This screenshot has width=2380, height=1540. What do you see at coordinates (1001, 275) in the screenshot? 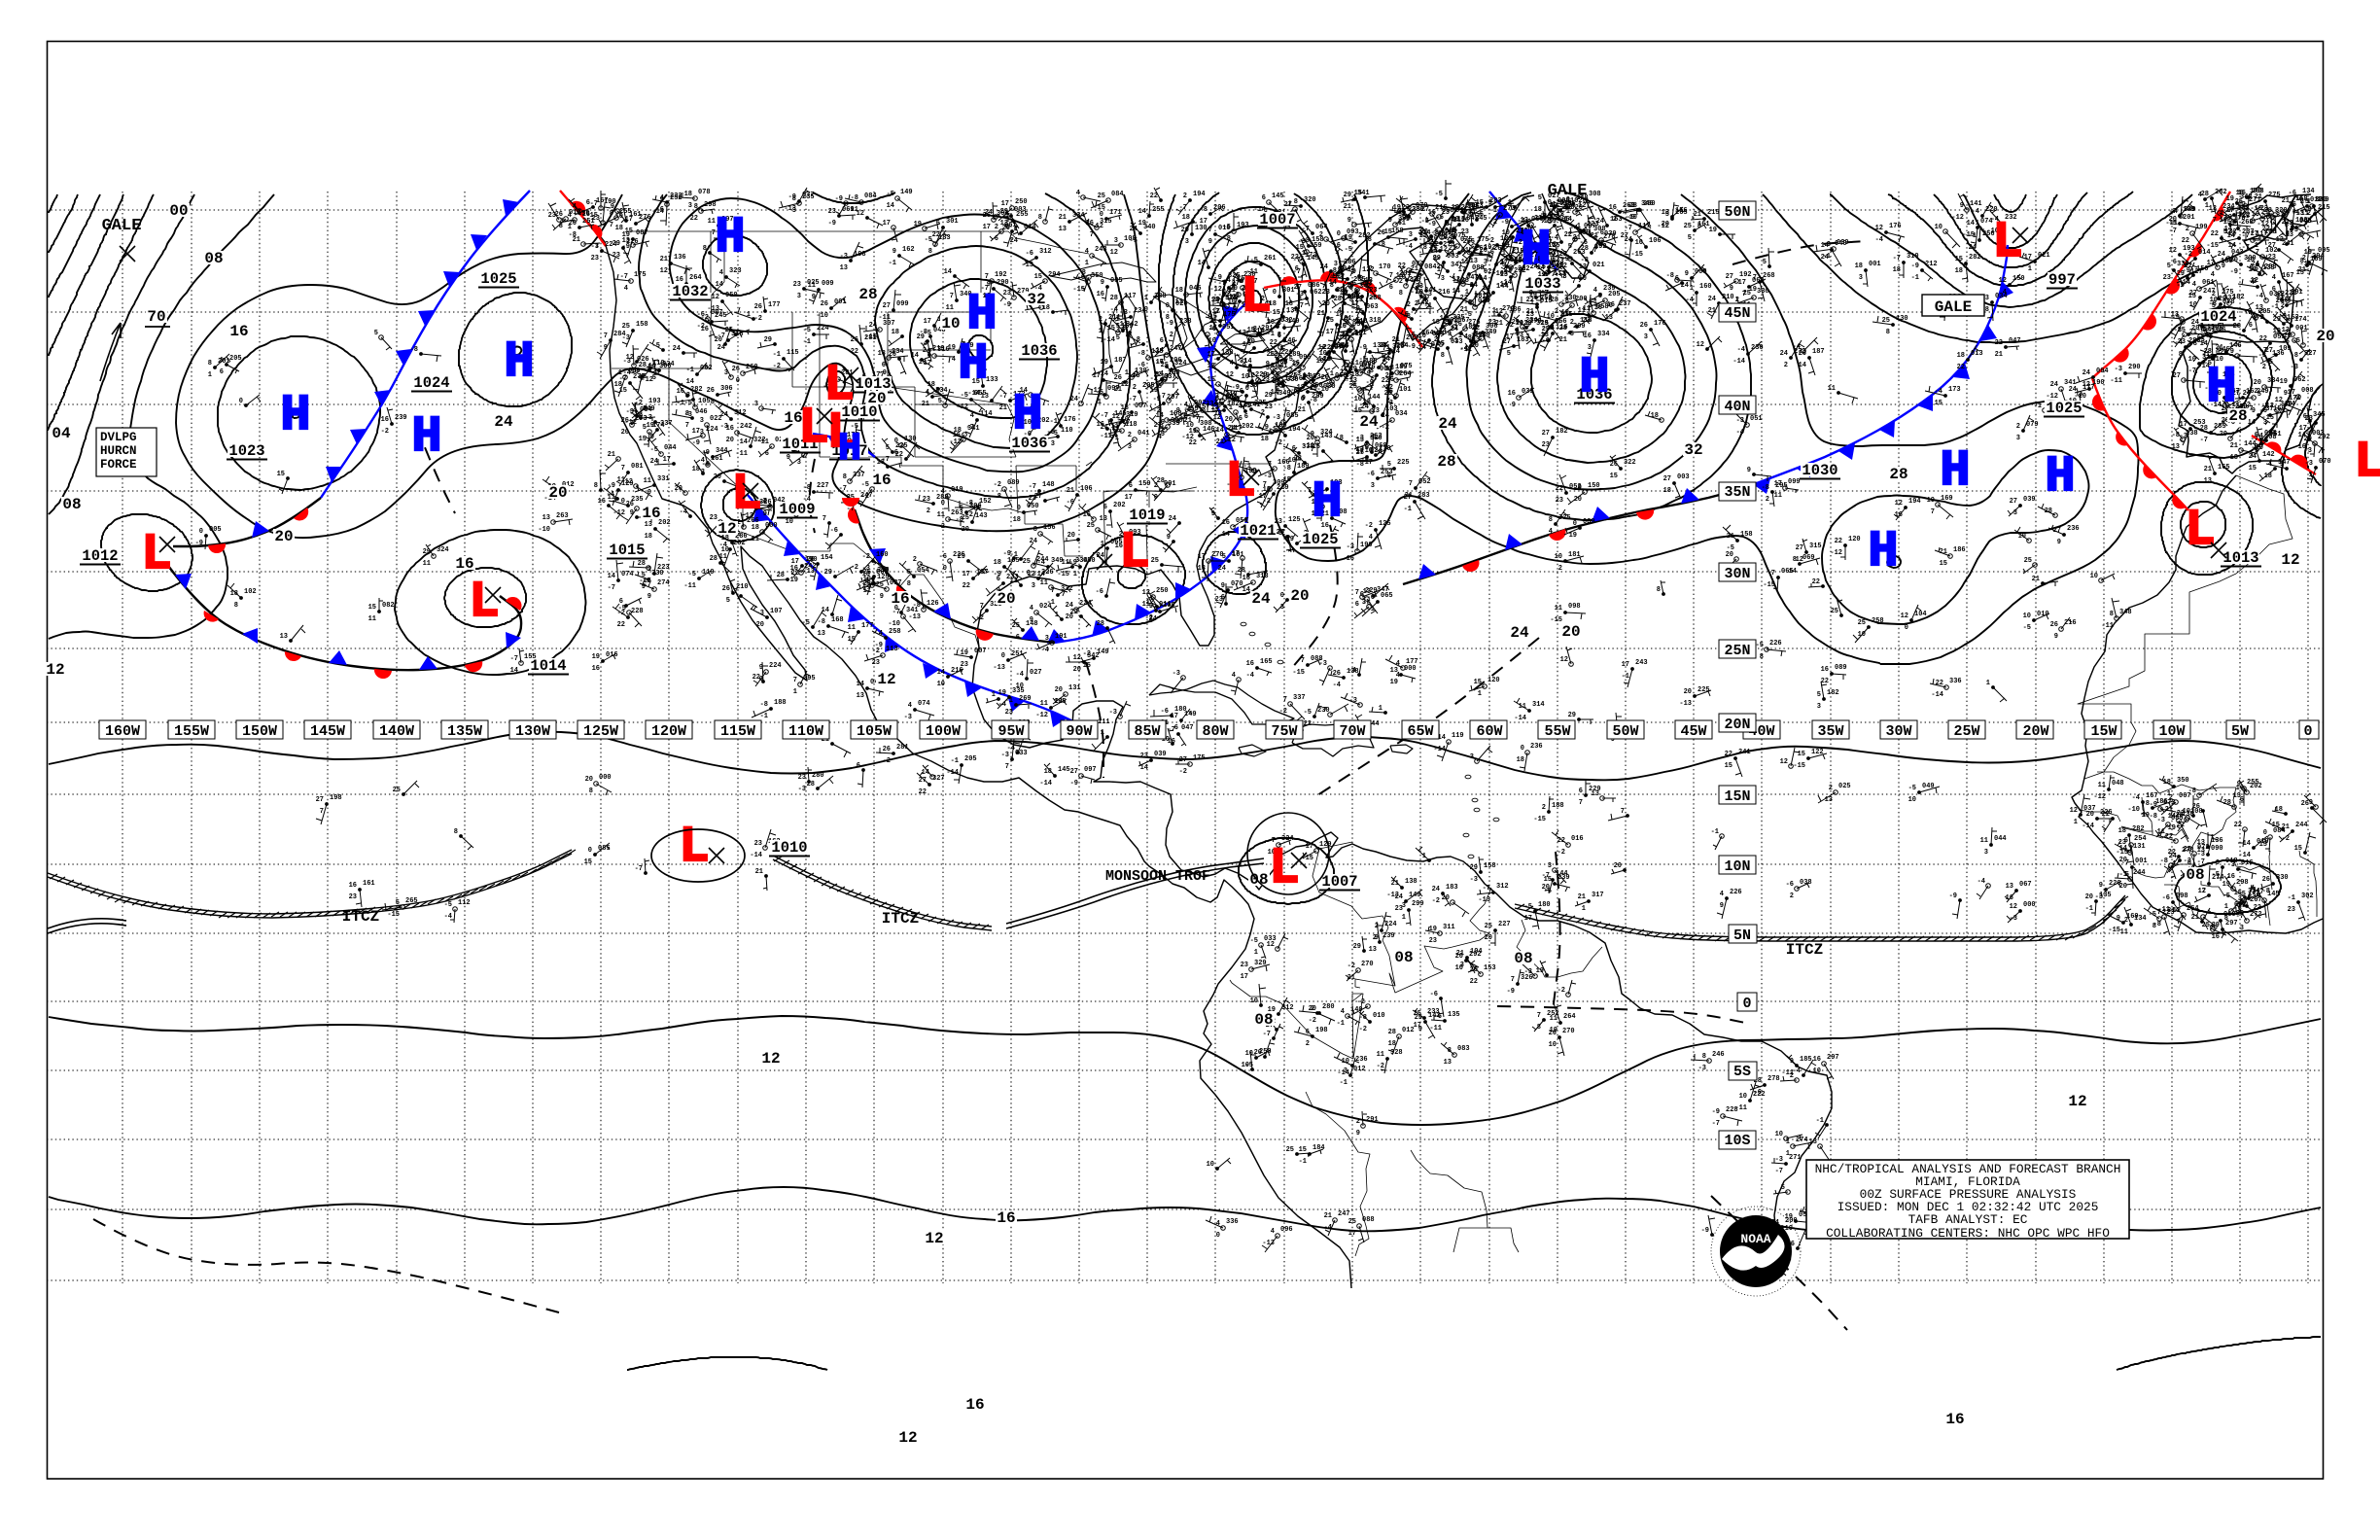
I see `svg-text: 192` at bounding box center [1001, 275].